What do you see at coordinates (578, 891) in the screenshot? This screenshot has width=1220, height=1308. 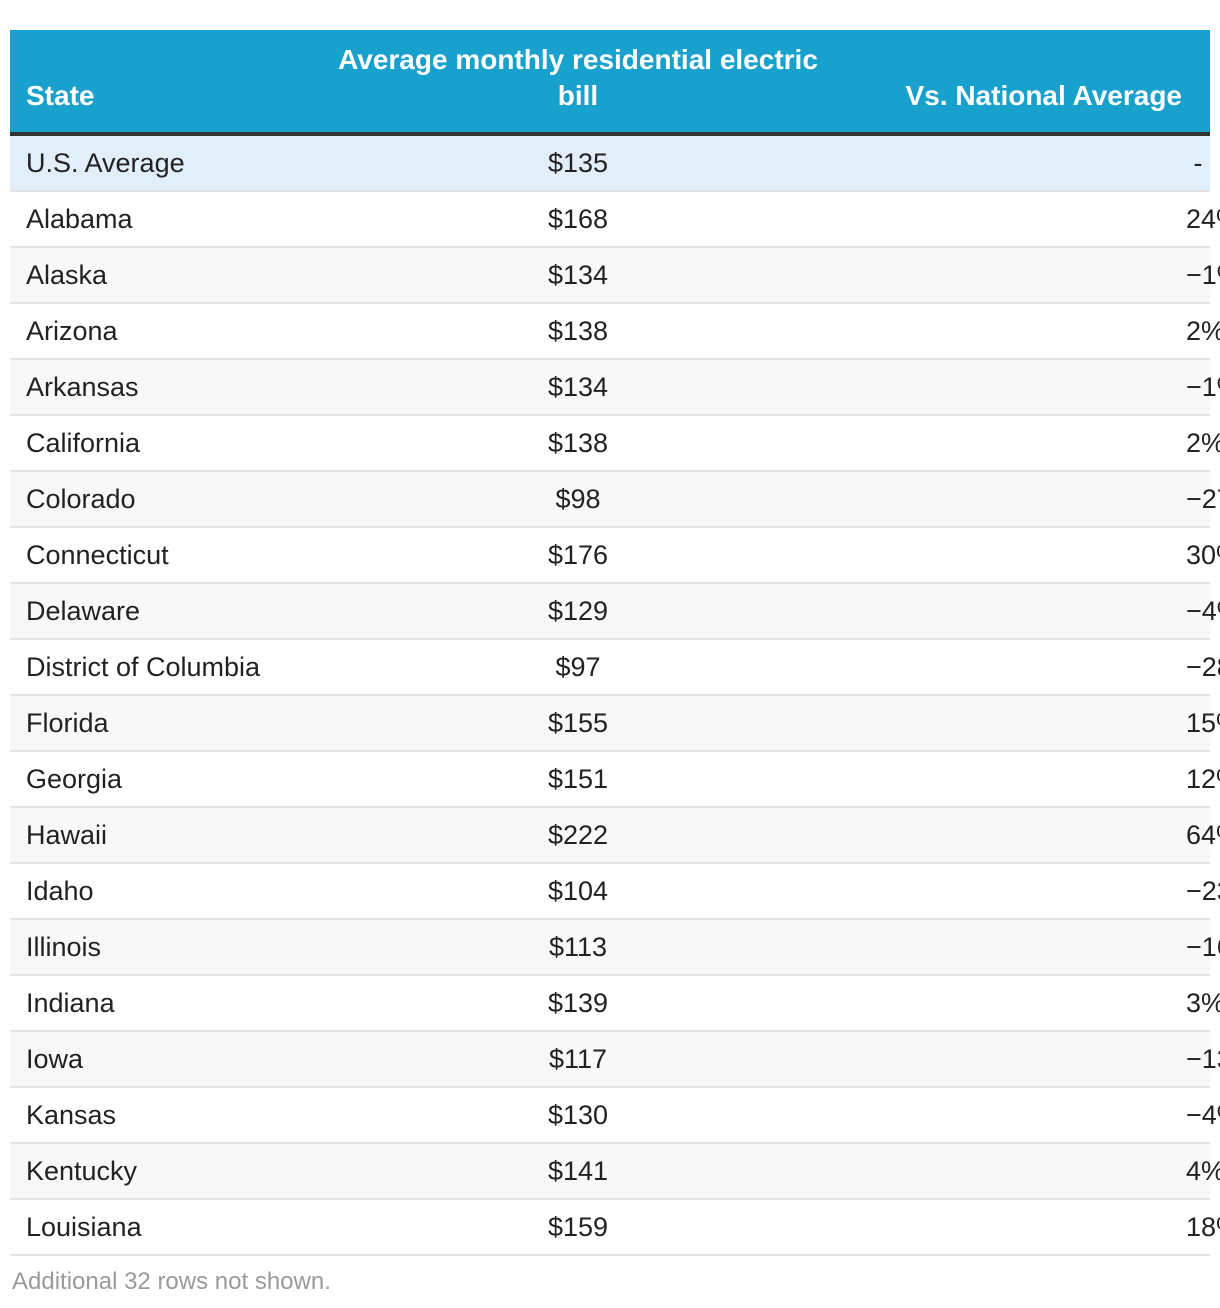 I see `bill-cell: $104` at bounding box center [578, 891].